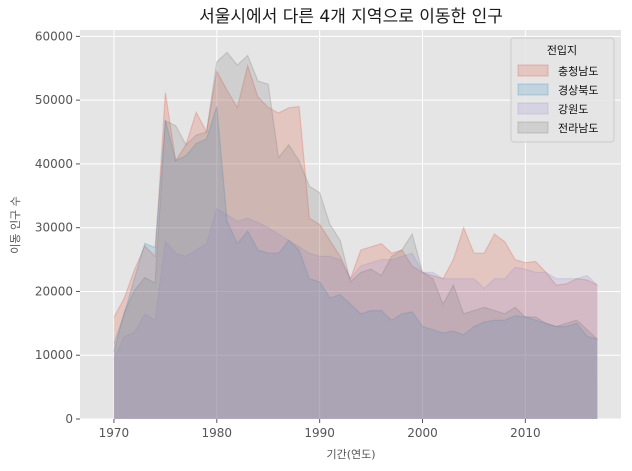  What do you see at coordinates (54, 164) in the screenshot?
I see `y-tick-label: 40000` at bounding box center [54, 164].